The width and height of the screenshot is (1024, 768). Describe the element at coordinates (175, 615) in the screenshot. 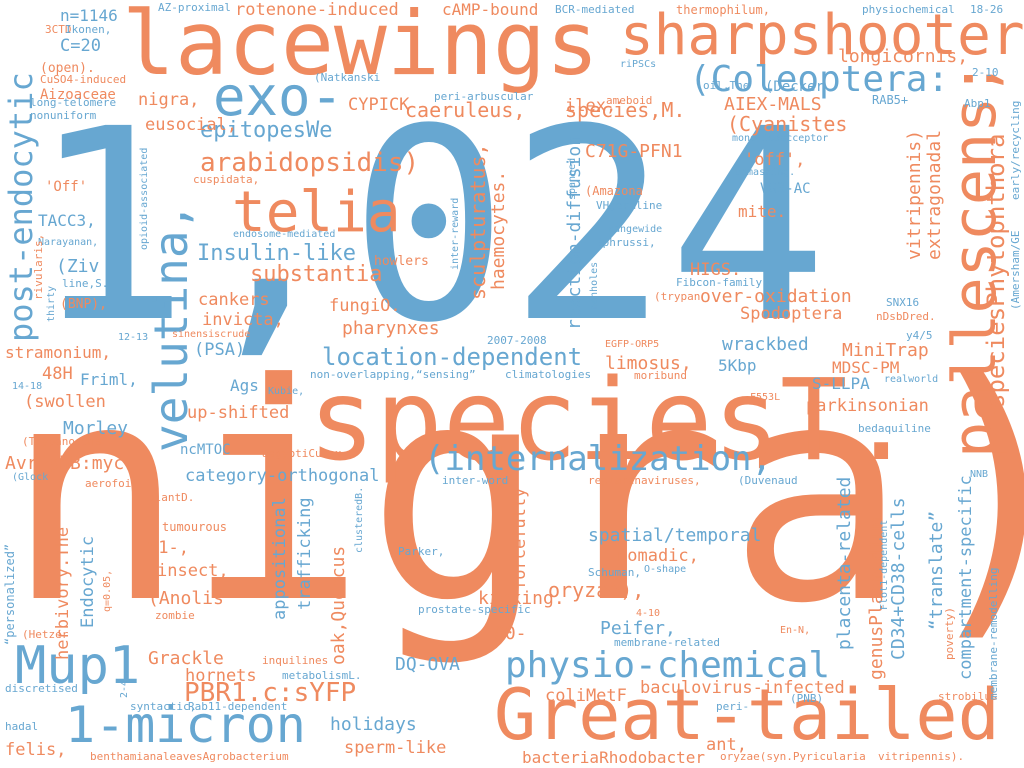

I see `cloud-word: zombie` at that location.